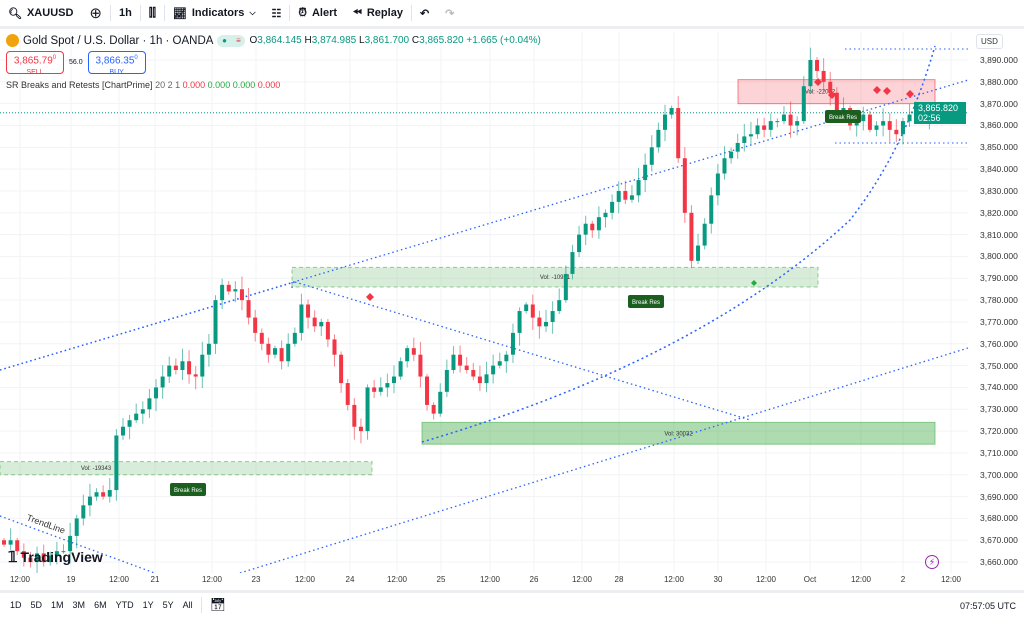 This screenshot has width=1024, height=619. Describe the element at coordinates (152, 13) in the screenshot. I see `chart-type-button: ⫿⫿` at that location.